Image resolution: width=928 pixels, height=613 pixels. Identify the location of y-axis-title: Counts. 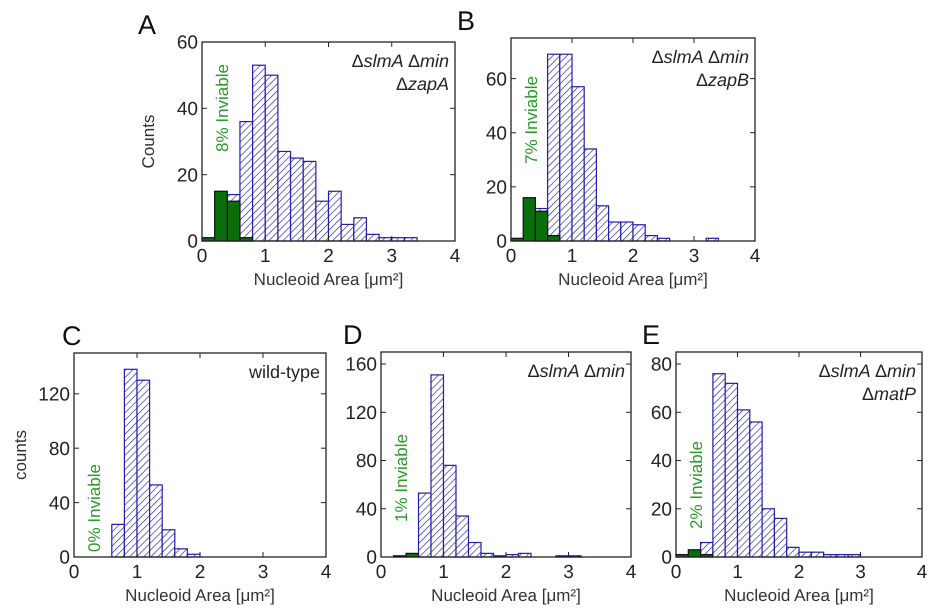
(148, 141).